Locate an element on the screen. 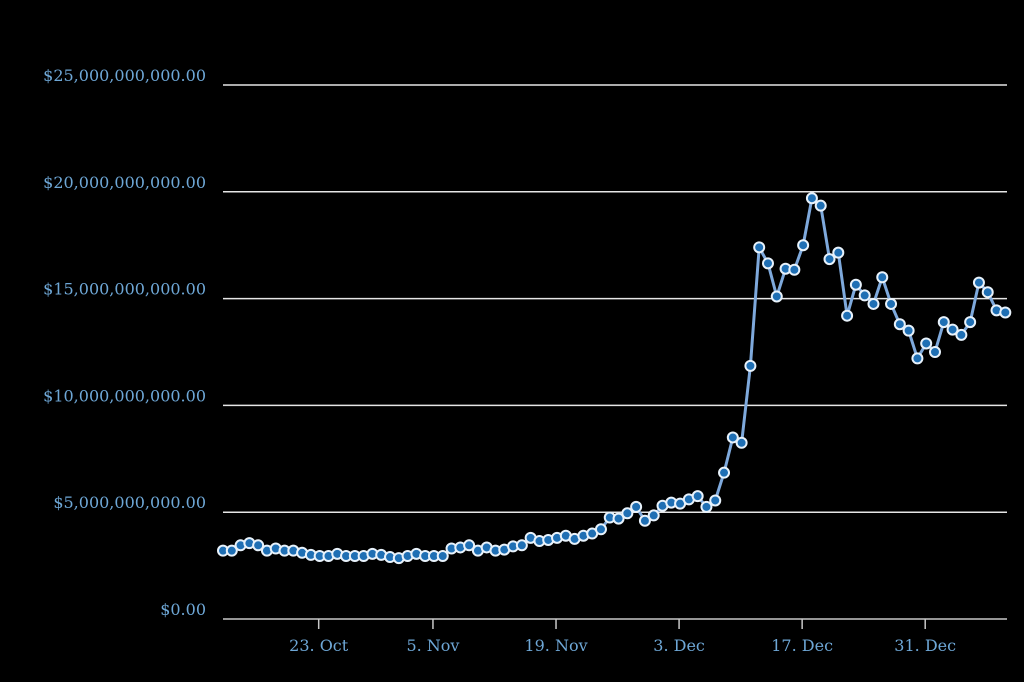  x-tick-label: 31. Dec is located at coordinates (925, 645).